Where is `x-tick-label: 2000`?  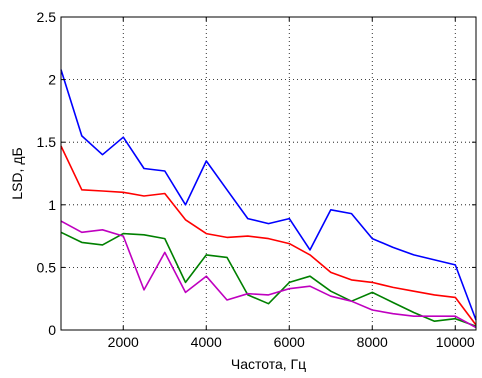
x-tick-label: 2000 is located at coordinates (123, 342).